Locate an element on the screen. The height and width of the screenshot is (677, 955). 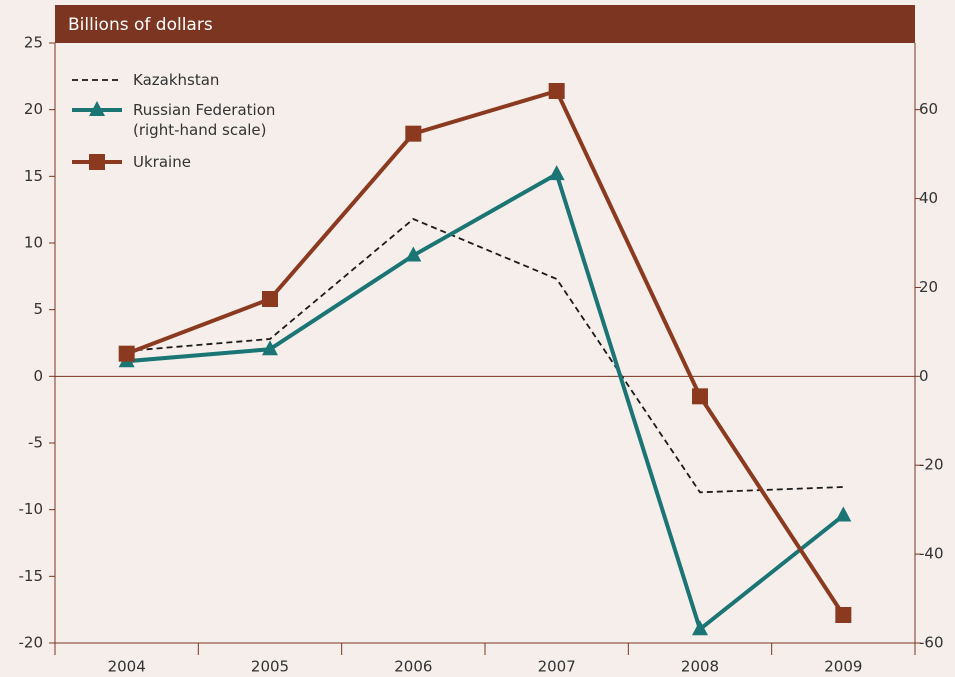
y2-tick-label: 0 is located at coordinates (924, 376).